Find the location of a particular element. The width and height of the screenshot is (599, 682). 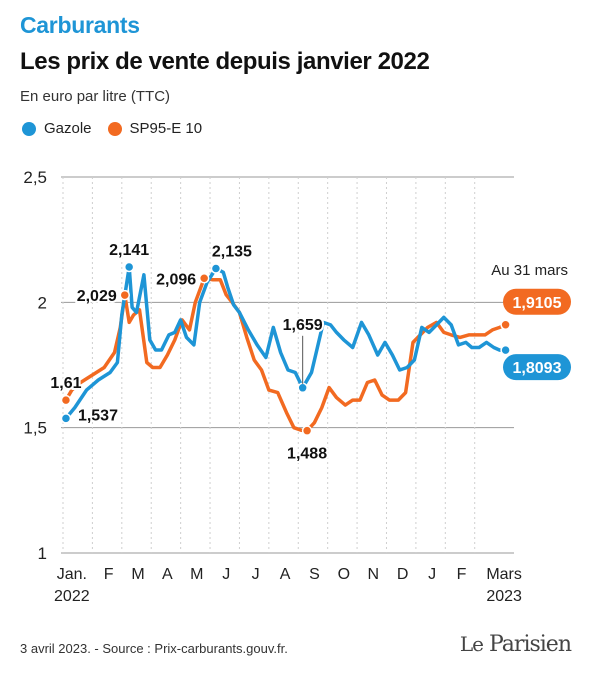

legend-swatch-gazole is located at coordinates (29, 128).